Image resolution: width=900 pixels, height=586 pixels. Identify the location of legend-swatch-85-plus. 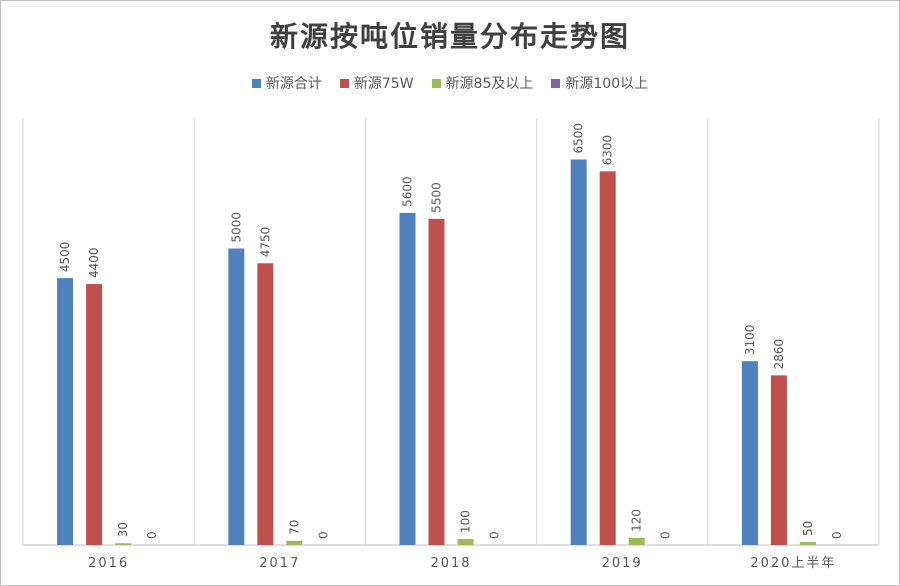
(436, 83).